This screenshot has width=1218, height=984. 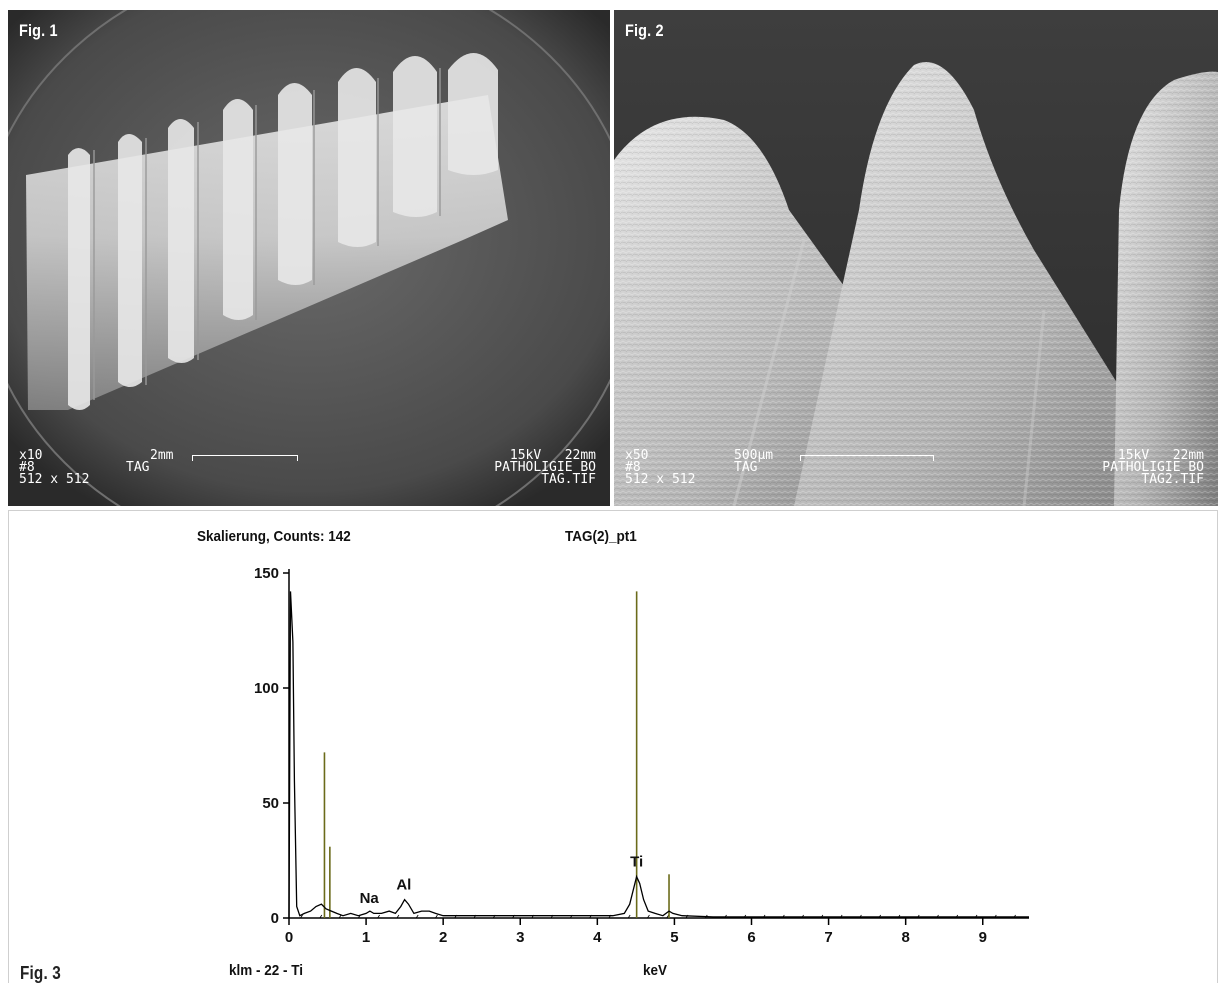 What do you see at coordinates (983, 937) in the screenshot?
I see `x-tick-label: 9` at bounding box center [983, 937].